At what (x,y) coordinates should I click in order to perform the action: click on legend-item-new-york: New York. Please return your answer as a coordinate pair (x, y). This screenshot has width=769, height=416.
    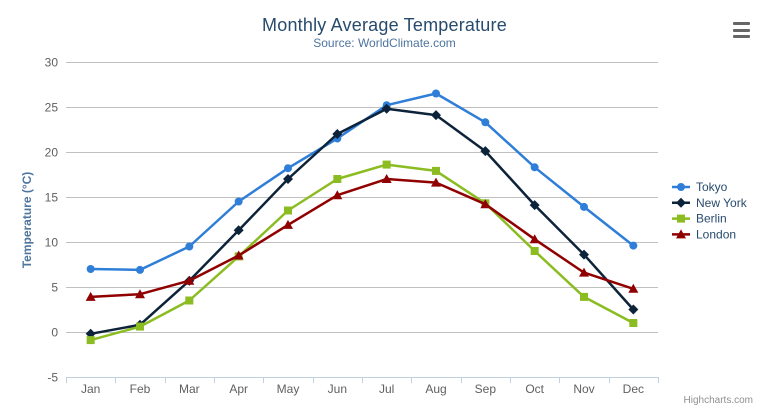
    Looking at the image, I should click on (710, 203).